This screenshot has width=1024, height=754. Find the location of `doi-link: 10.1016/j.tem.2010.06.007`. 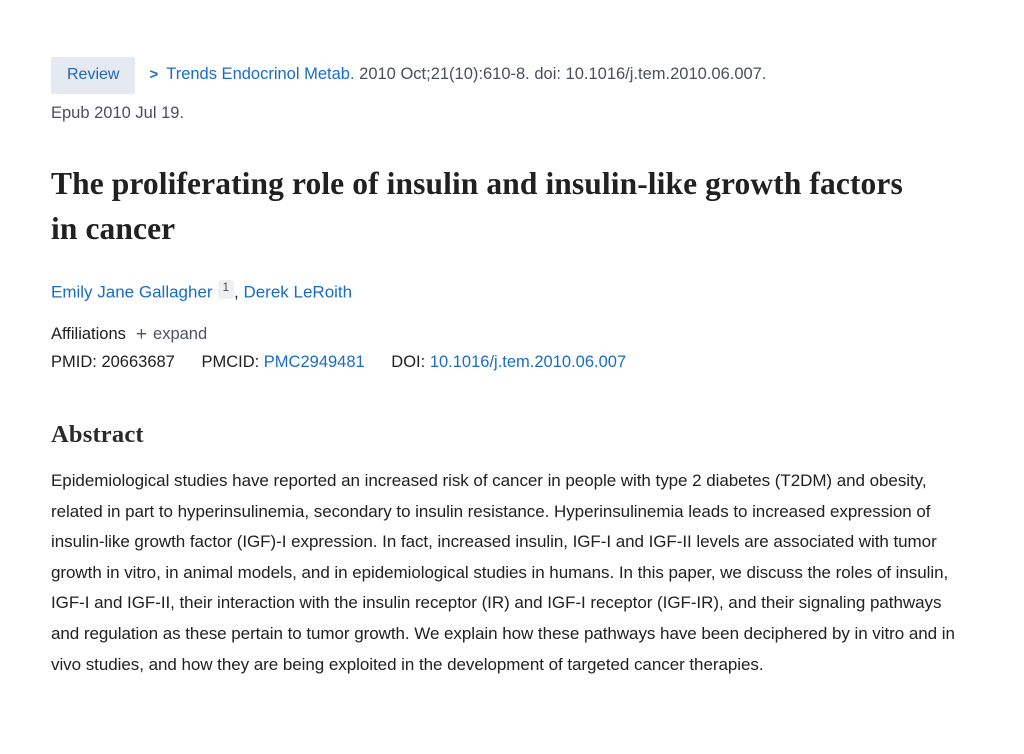

doi-link: 10.1016/j.tem.2010.06.007 is located at coordinates (528, 362).